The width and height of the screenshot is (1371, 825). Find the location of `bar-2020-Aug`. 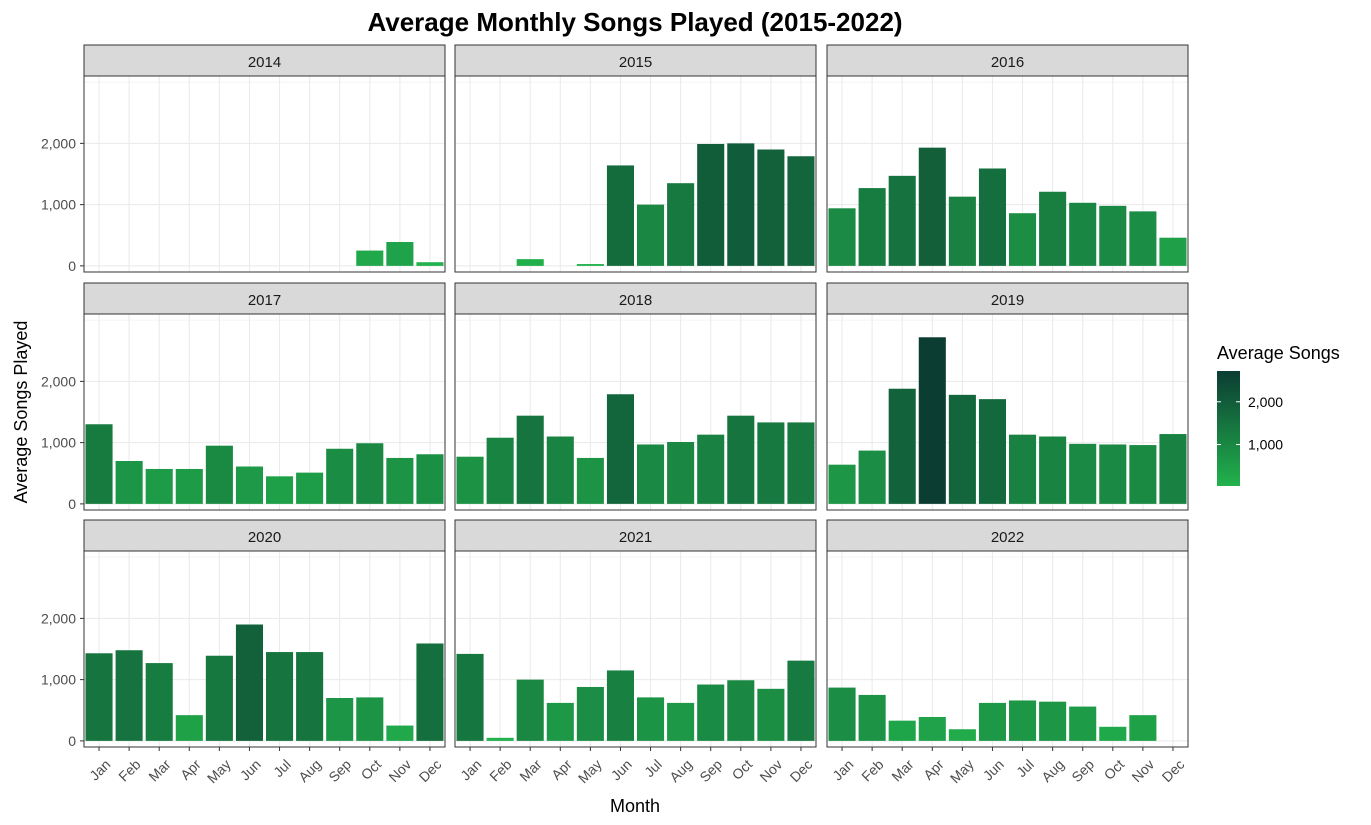

bar-2020-Aug is located at coordinates (310, 696).